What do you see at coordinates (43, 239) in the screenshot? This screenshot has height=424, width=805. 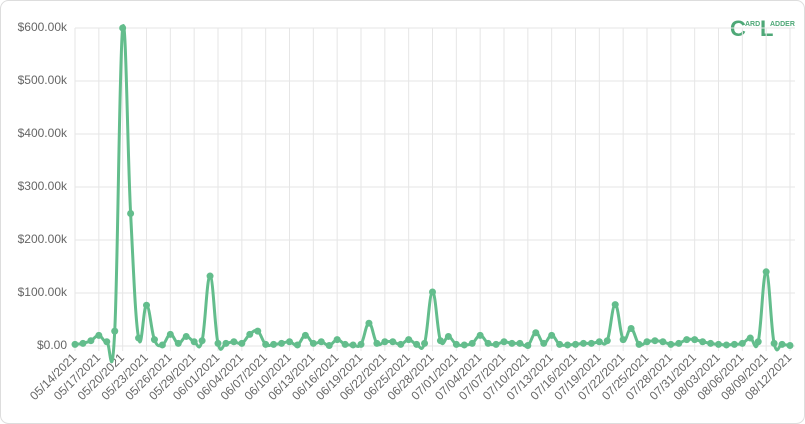 I see `y-tick-label: $200.00k` at bounding box center [43, 239].